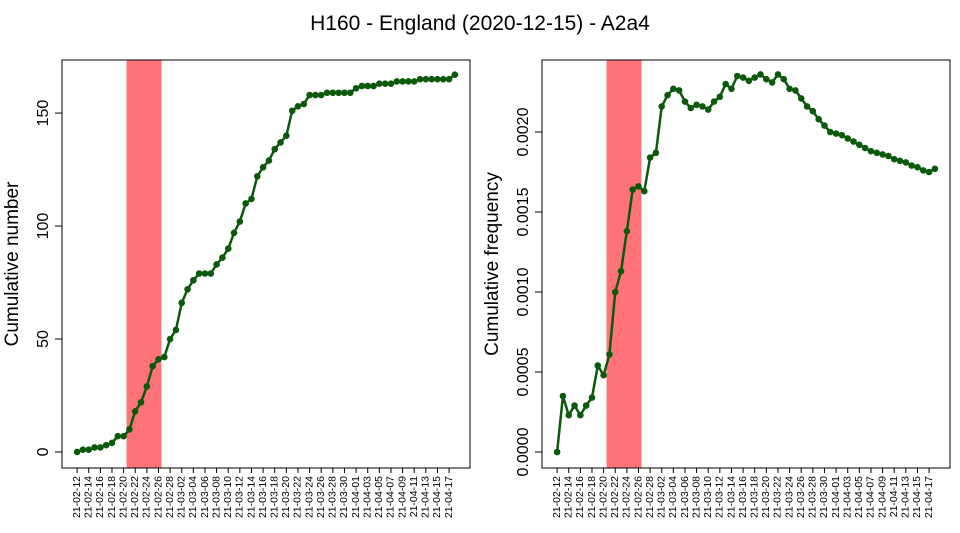 Image resolution: width=960 pixels, height=533 pixels. Describe the element at coordinates (523, 131) in the screenshot. I see `y-tick-label: 0.0020` at that location.